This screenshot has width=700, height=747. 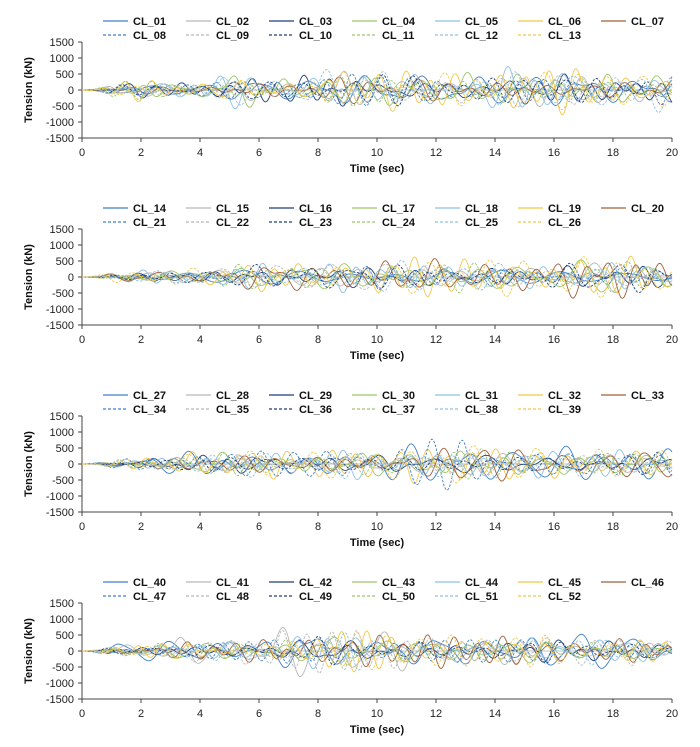 I want to click on legend-label-cl-30: CL_30, so click(x=398, y=396).